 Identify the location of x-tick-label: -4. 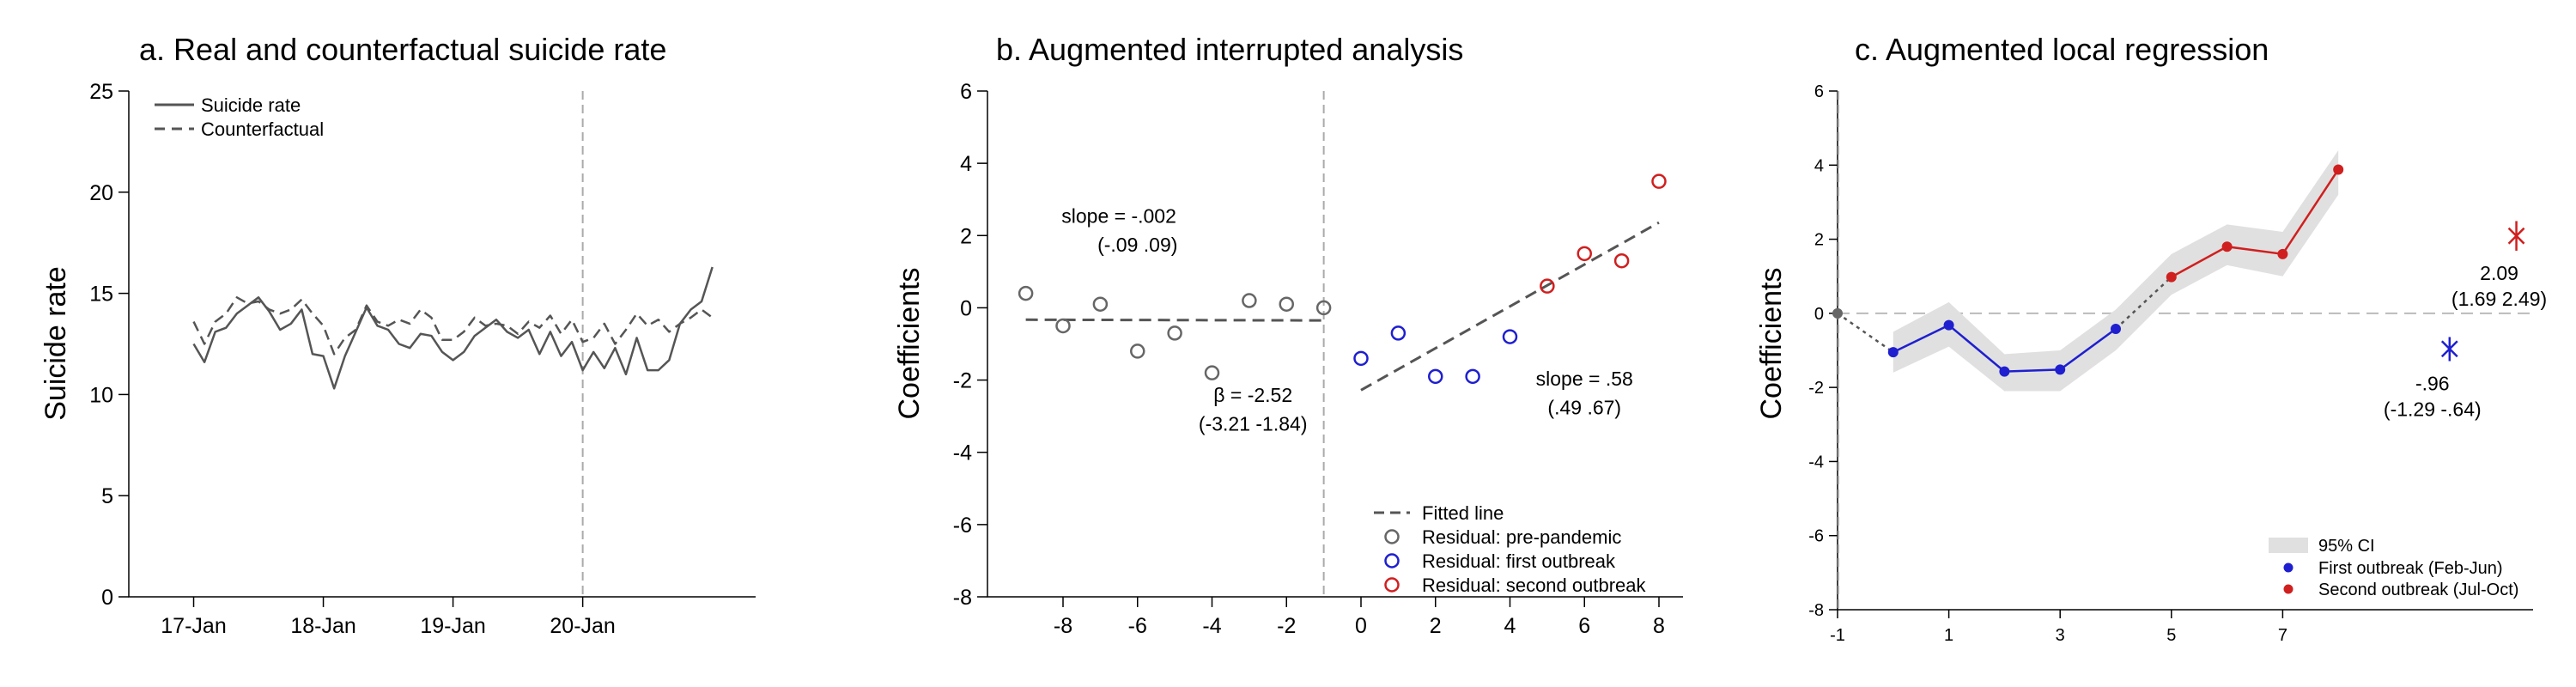
(1211, 626).